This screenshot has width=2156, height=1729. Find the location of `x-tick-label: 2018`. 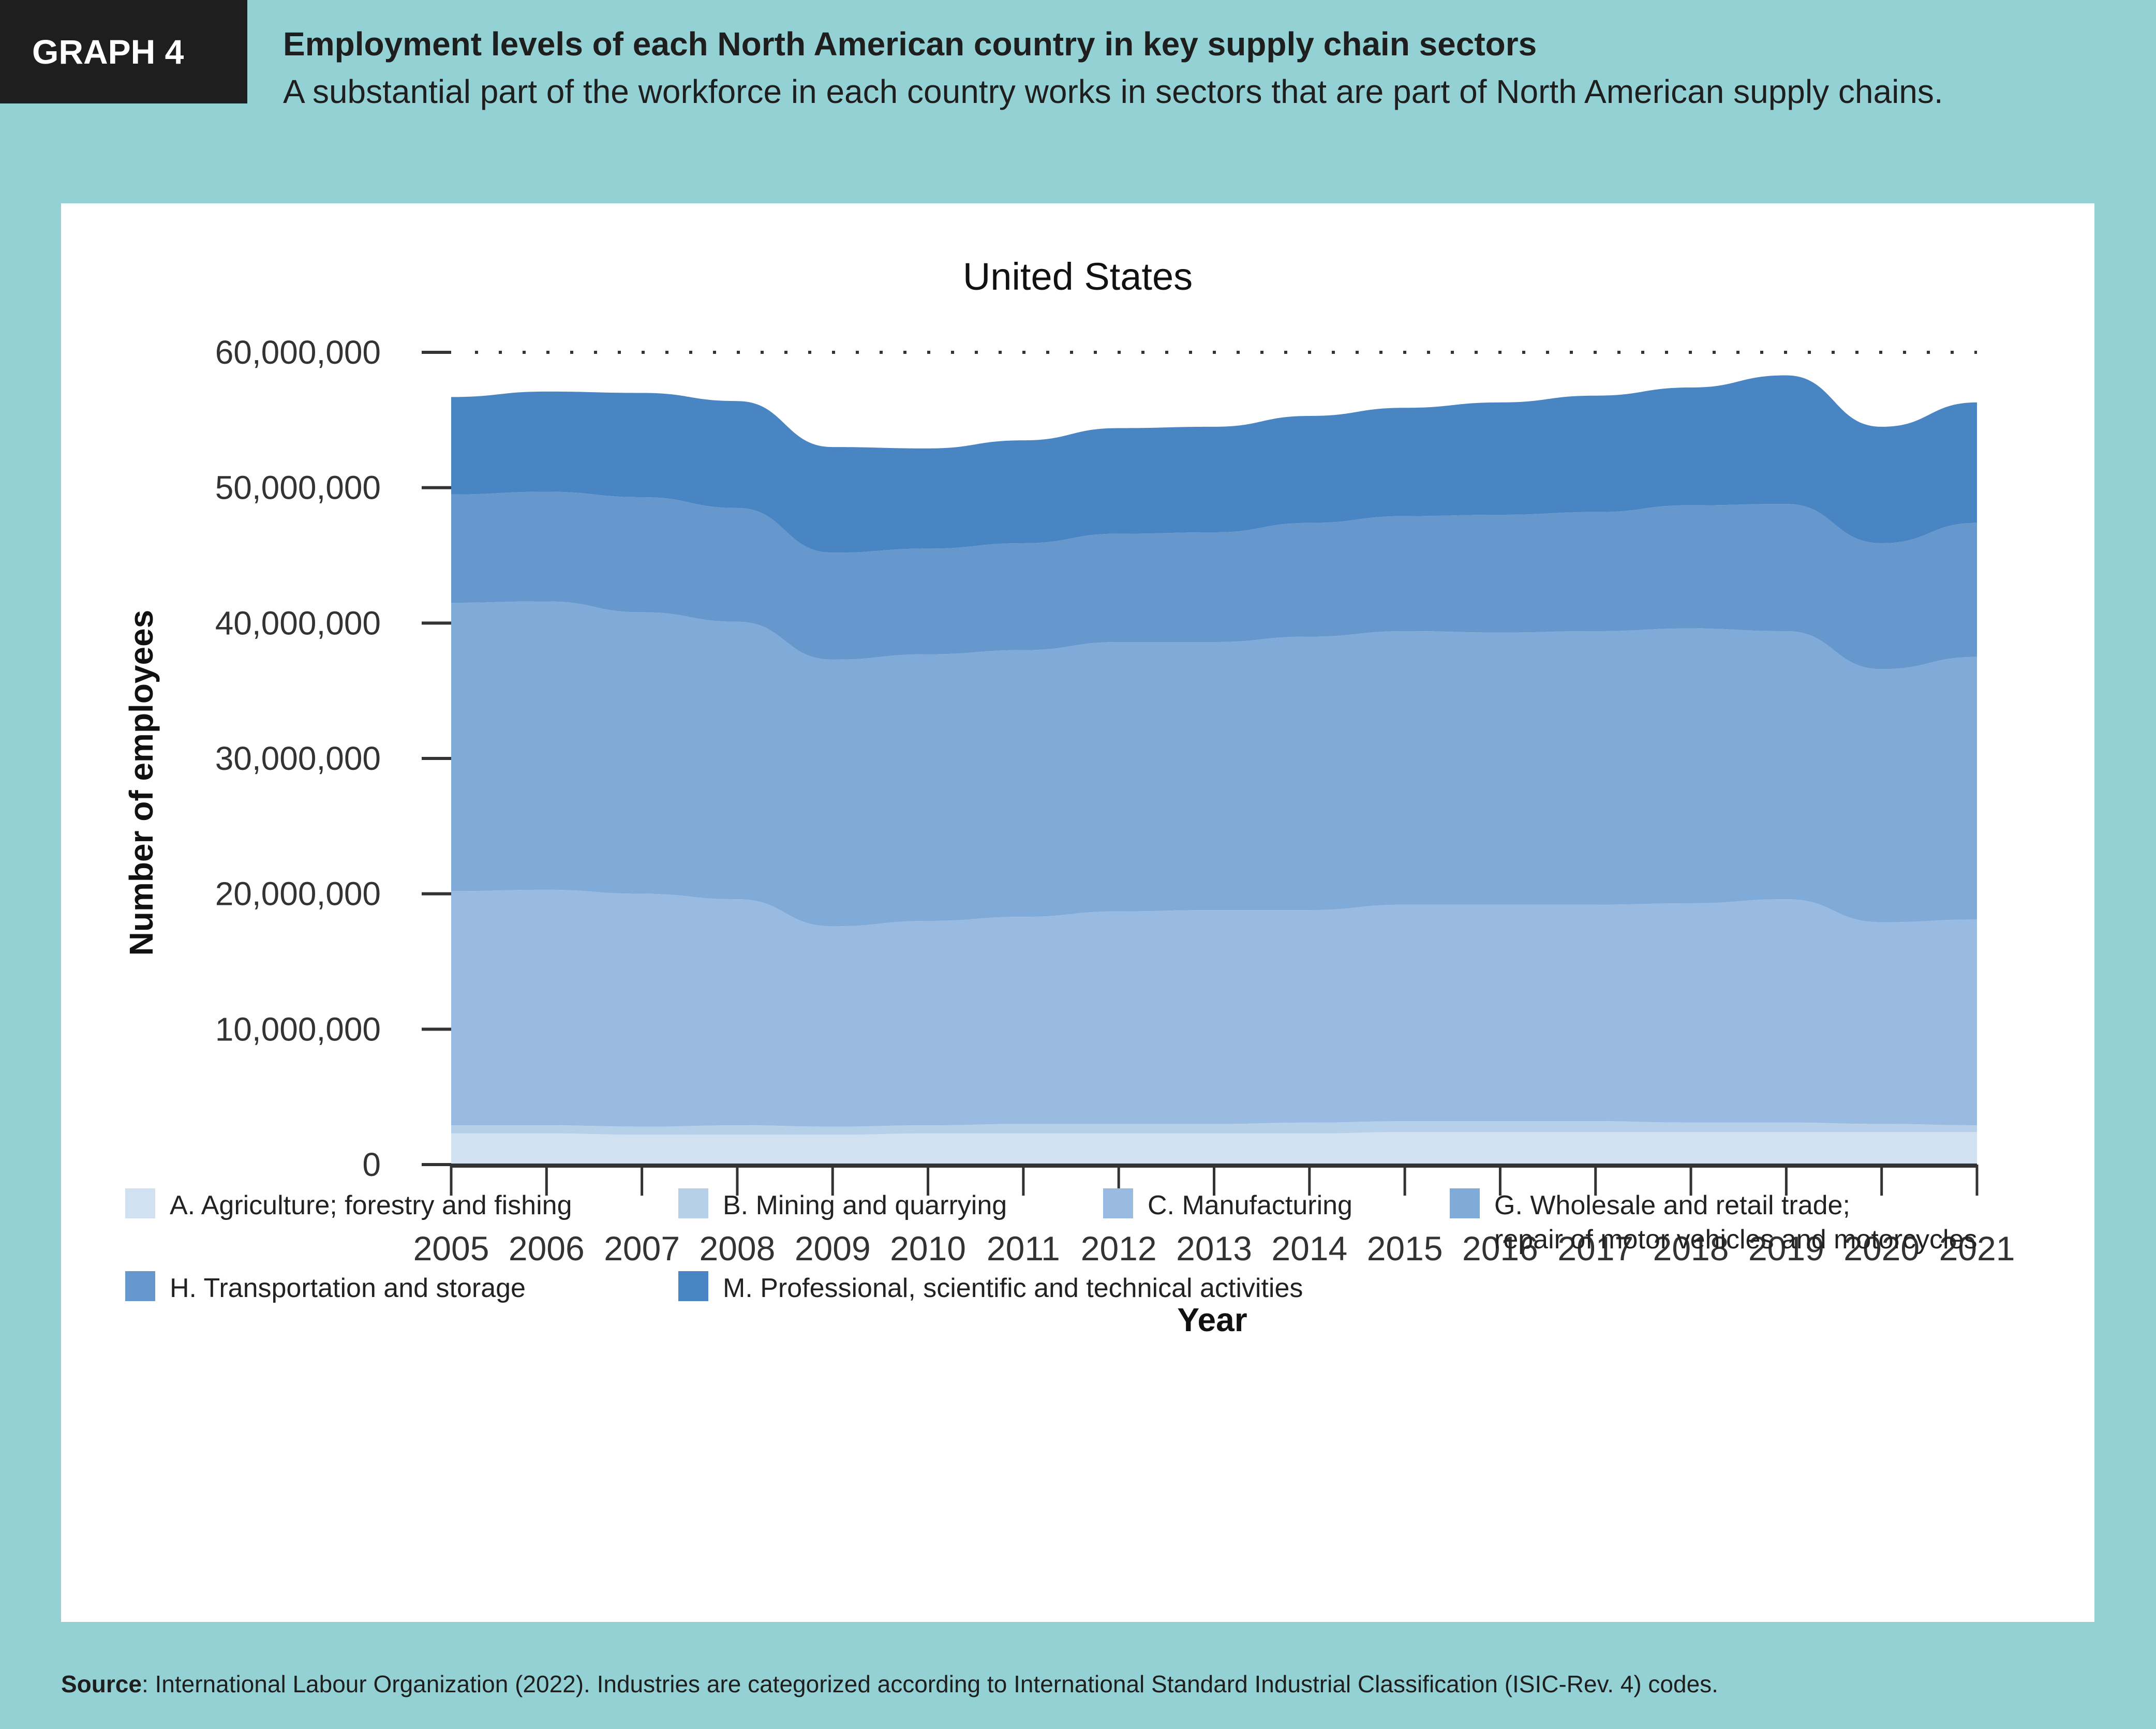

x-tick-label: 2018 is located at coordinates (1691, 1248).